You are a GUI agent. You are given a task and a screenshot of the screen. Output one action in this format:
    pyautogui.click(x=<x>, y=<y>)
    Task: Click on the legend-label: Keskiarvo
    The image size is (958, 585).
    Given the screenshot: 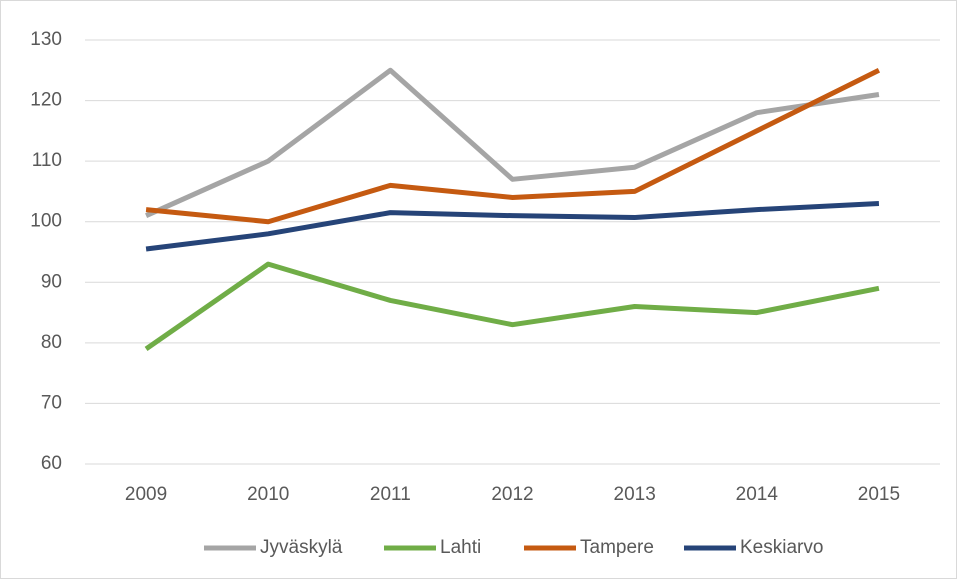 What is the action you would take?
    pyautogui.click(x=781, y=547)
    